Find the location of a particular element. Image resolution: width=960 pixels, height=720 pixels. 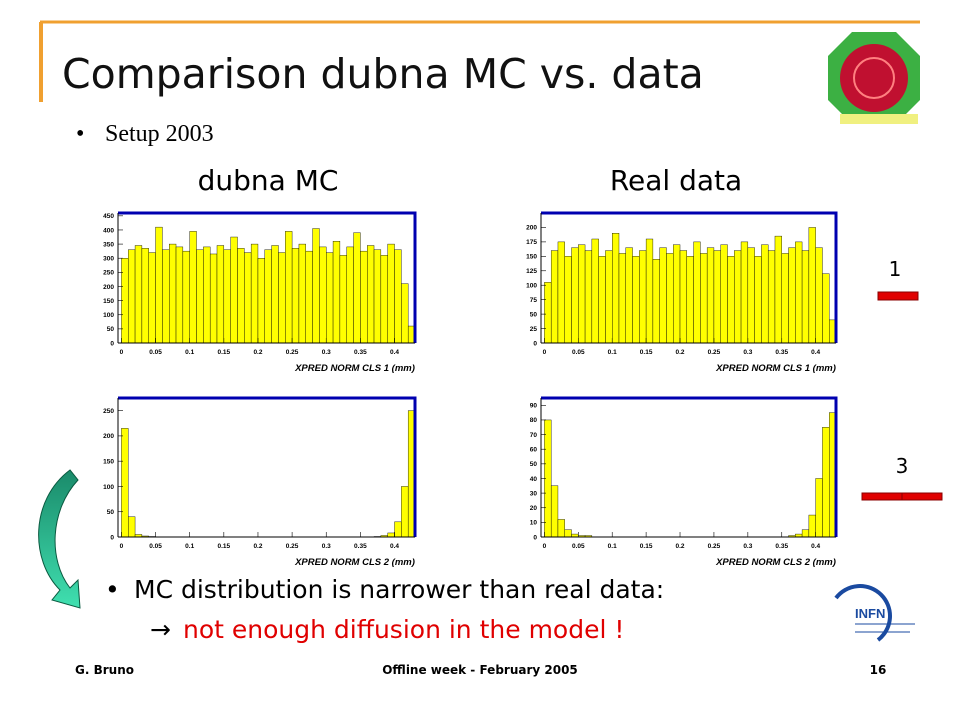

conclusion-sub: not enough diffusion in the model ! is located at coordinates (403, 629).